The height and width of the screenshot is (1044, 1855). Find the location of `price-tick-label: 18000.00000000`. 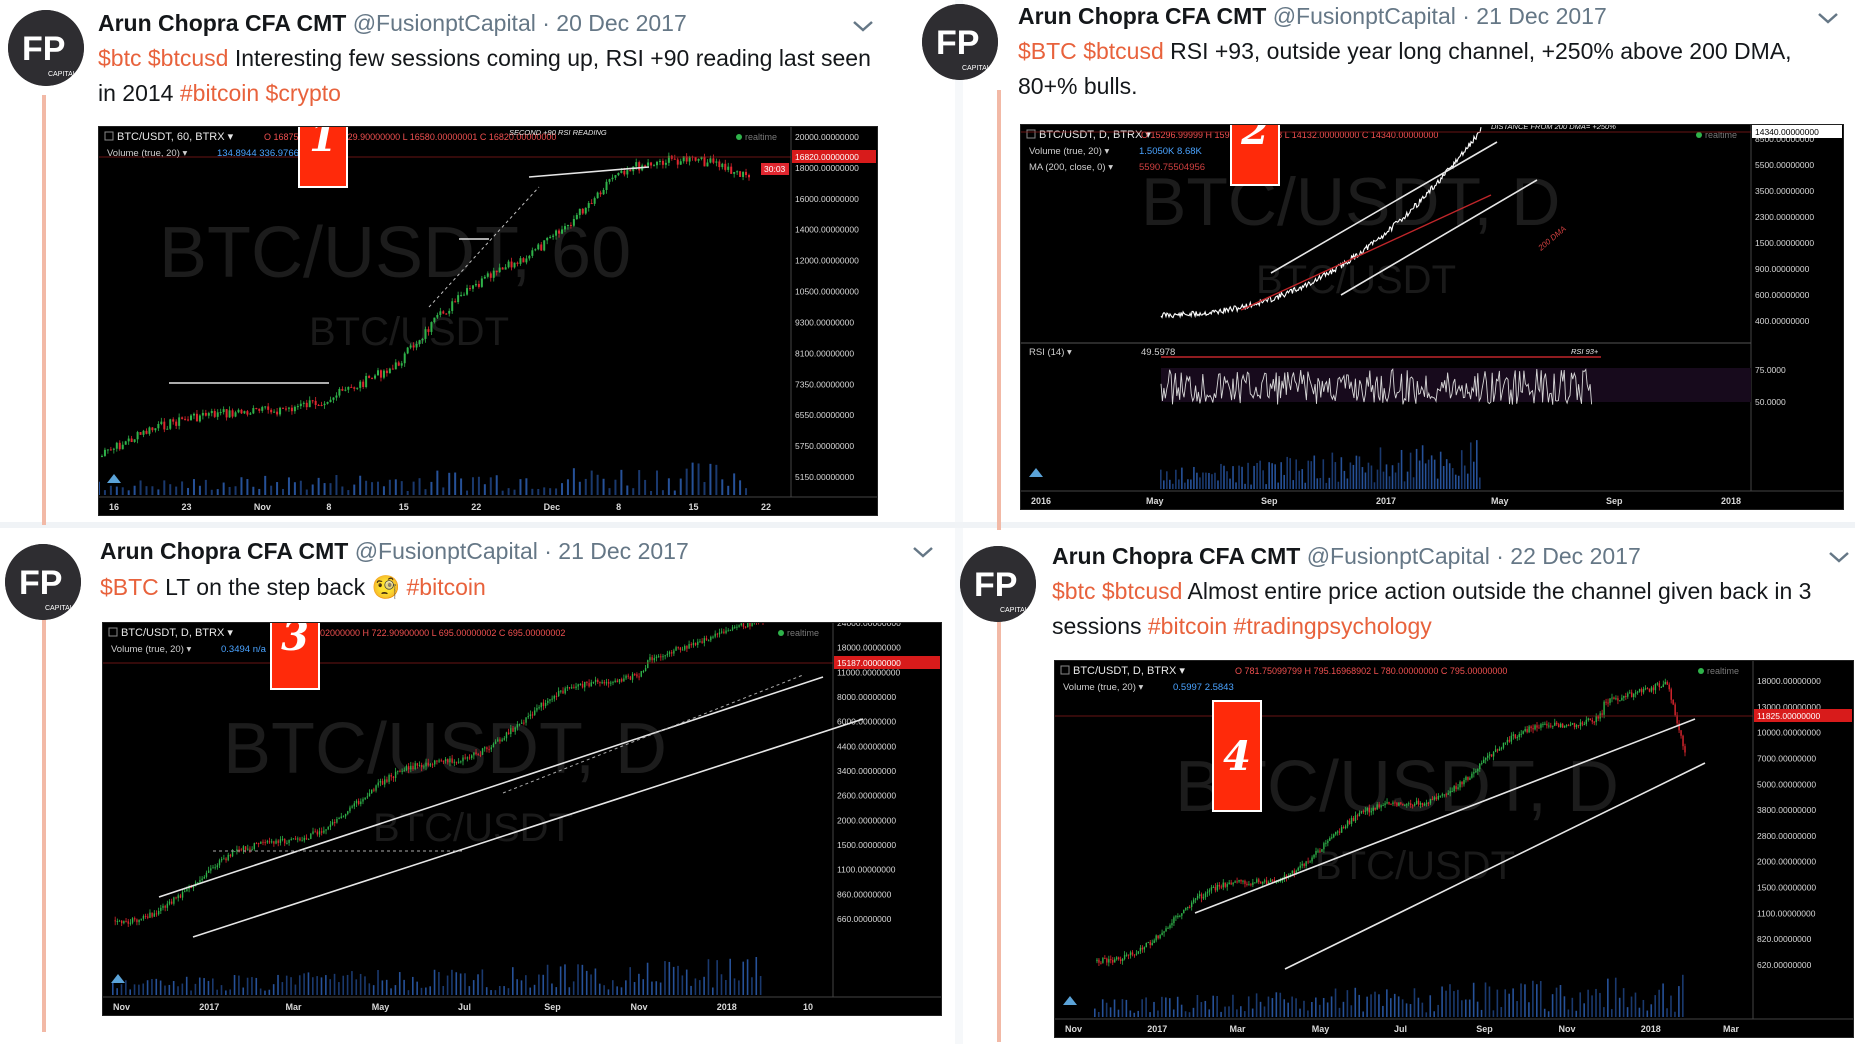

price-tick-label: 18000.00000000 is located at coordinates (869, 648).